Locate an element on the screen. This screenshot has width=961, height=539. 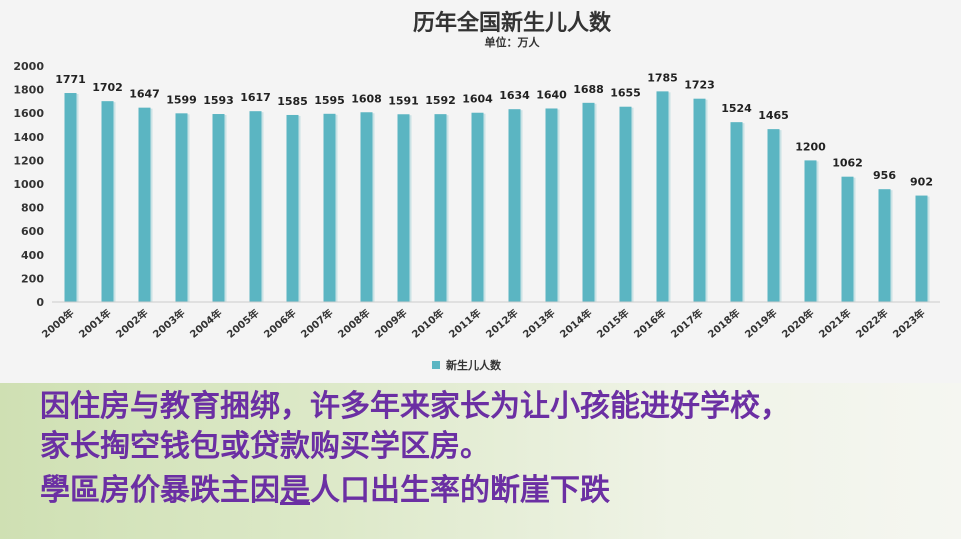
x-tick-label: 2000年 is located at coordinates (57, 323).